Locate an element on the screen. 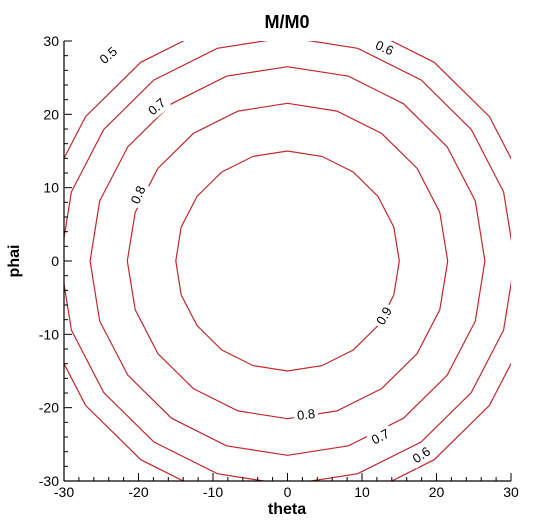  x-tick-label: 30 is located at coordinates (511, 492).